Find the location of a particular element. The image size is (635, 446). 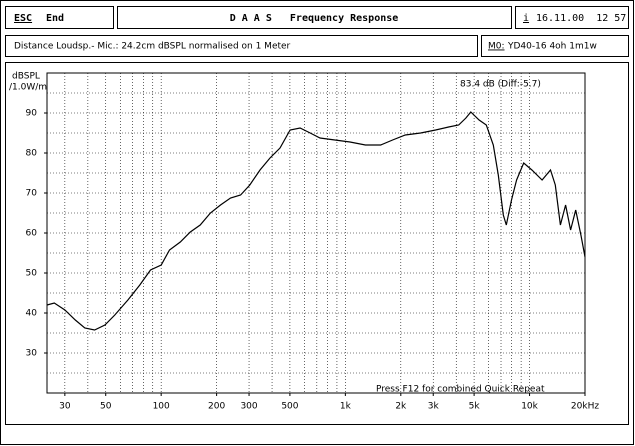

x-tick-label: 3k is located at coordinates (434, 407).